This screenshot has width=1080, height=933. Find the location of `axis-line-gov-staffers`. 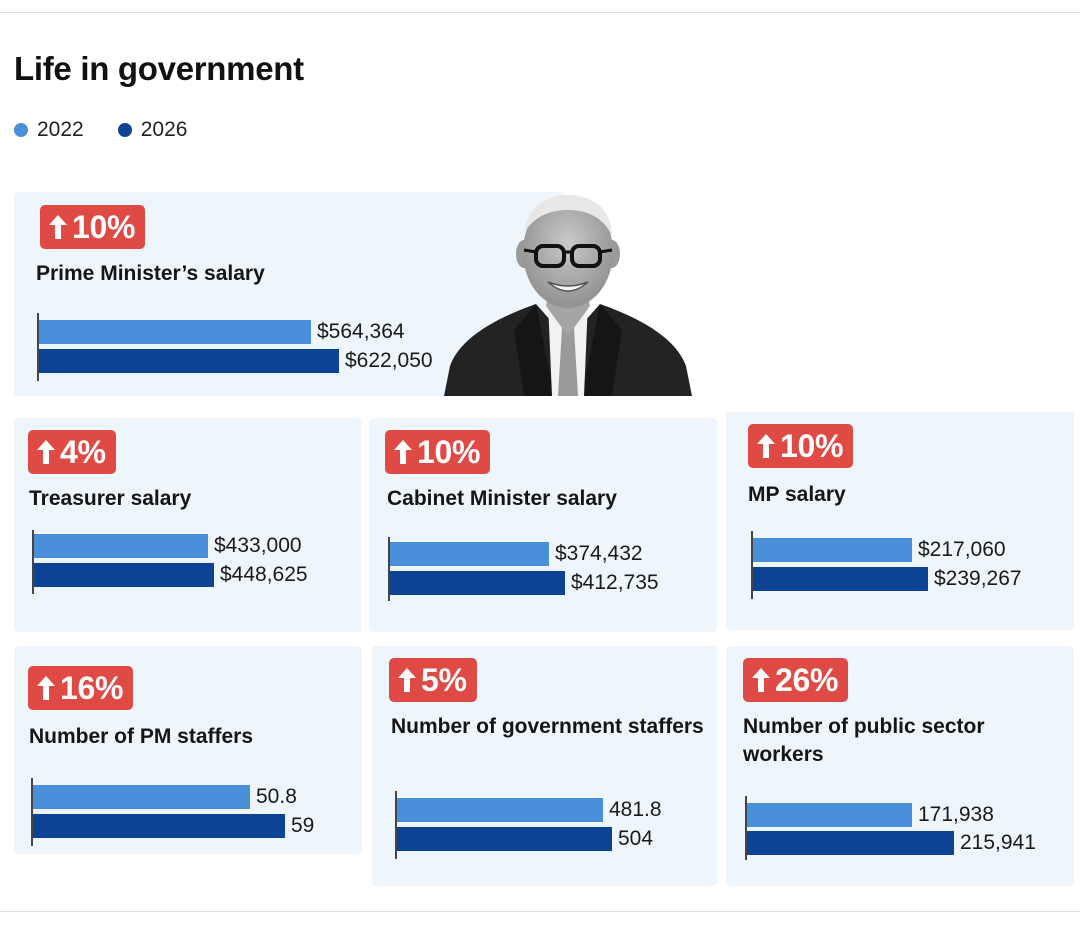

axis-line-gov-staffers is located at coordinates (396, 825).